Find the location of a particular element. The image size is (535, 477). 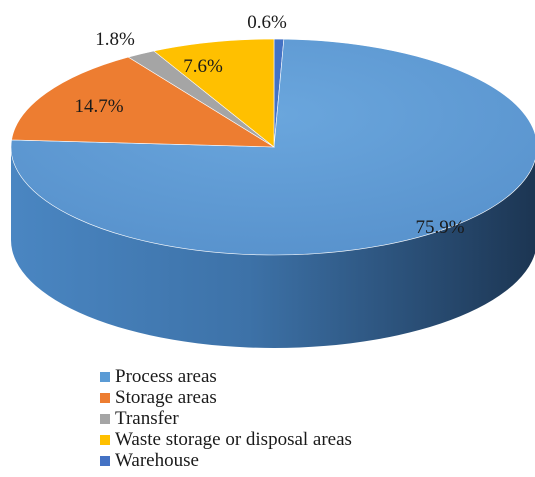

legend-label-storage-areas: Storage areas is located at coordinates (166, 397).